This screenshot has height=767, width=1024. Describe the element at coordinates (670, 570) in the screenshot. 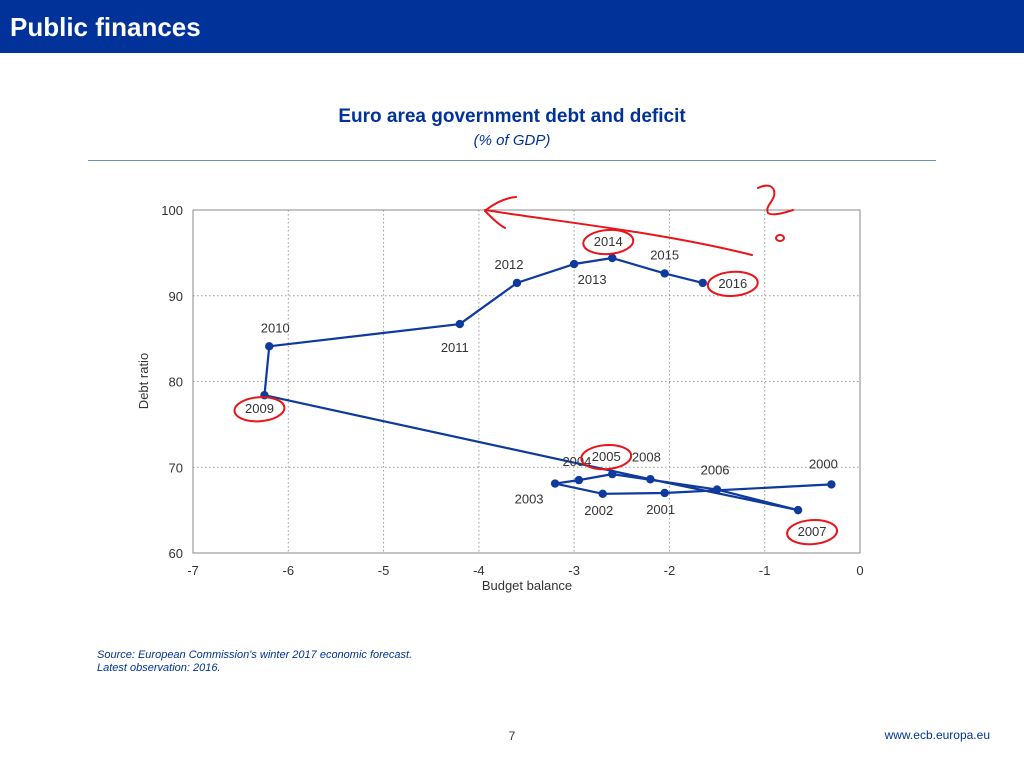

I see `x-tick-label: -2` at that location.